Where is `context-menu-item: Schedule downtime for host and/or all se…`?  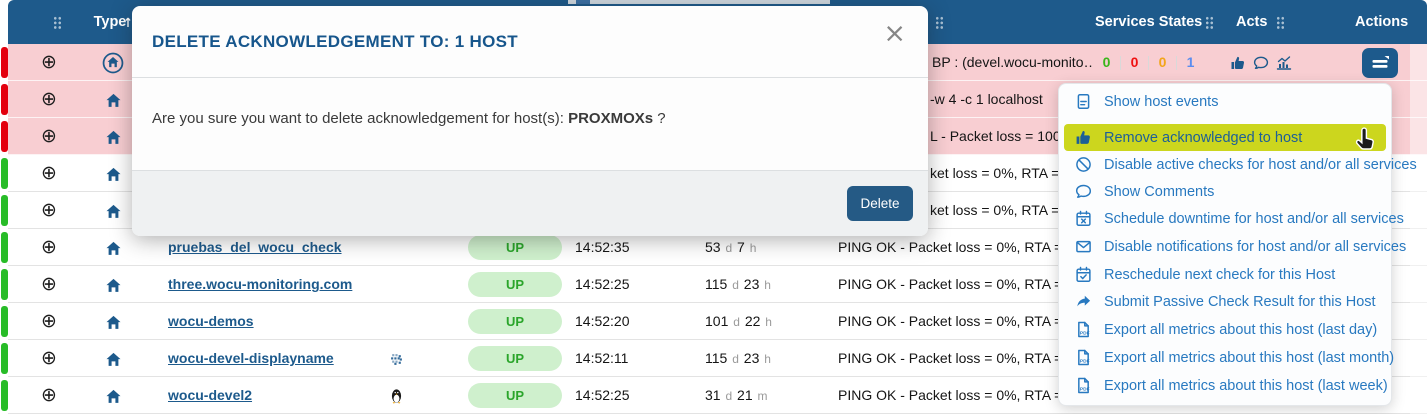 context-menu-item: Schedule downtime for host and/or all se… is located at coordinates (1234, 218).